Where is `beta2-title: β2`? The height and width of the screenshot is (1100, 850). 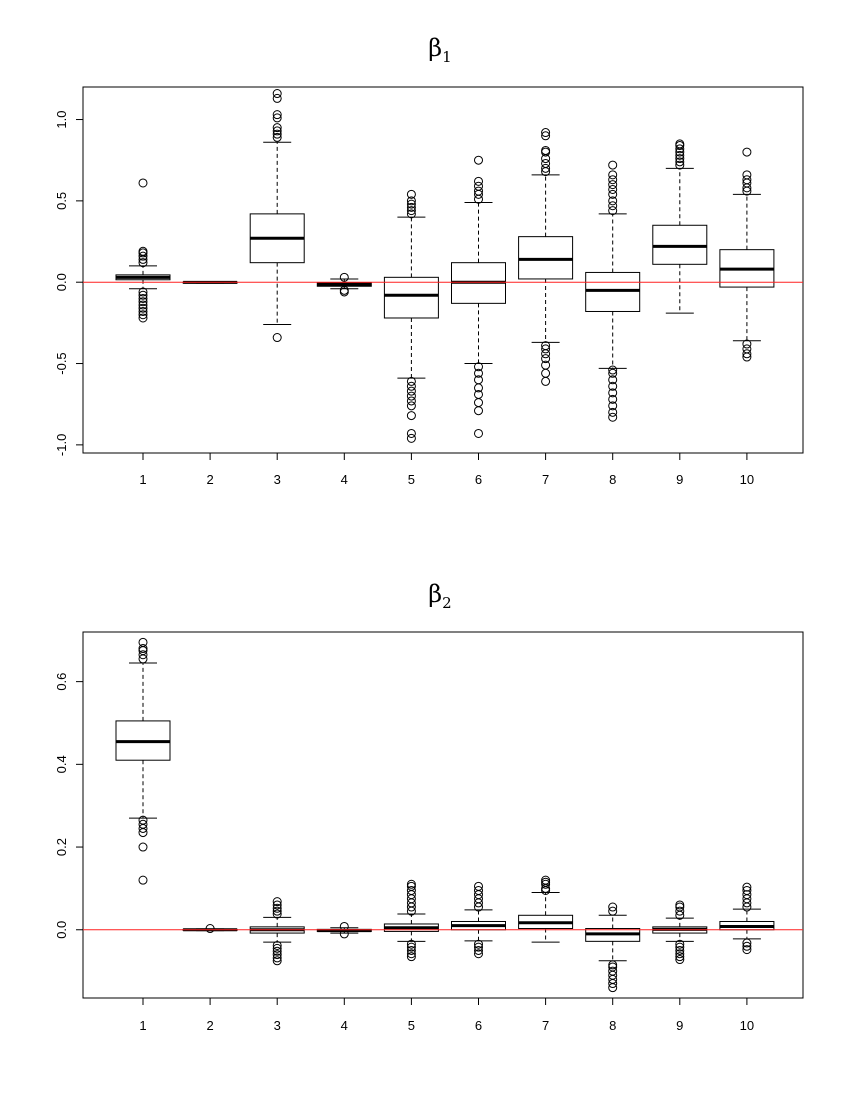 beta2-title: β2 is located at coordinates (439, 596).